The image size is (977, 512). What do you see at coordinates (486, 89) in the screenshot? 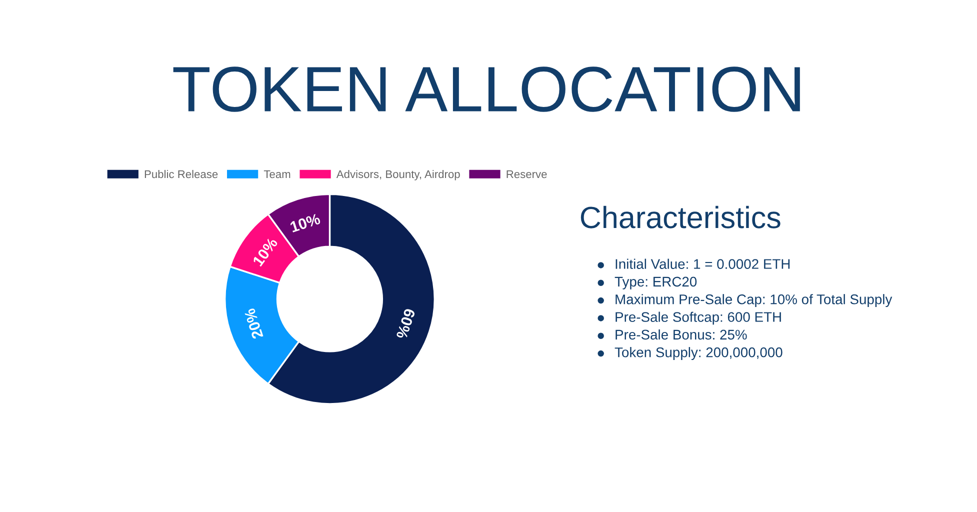
I see `chart-title: TOKEN ALLOCATION` at bounding box center [486, 89].